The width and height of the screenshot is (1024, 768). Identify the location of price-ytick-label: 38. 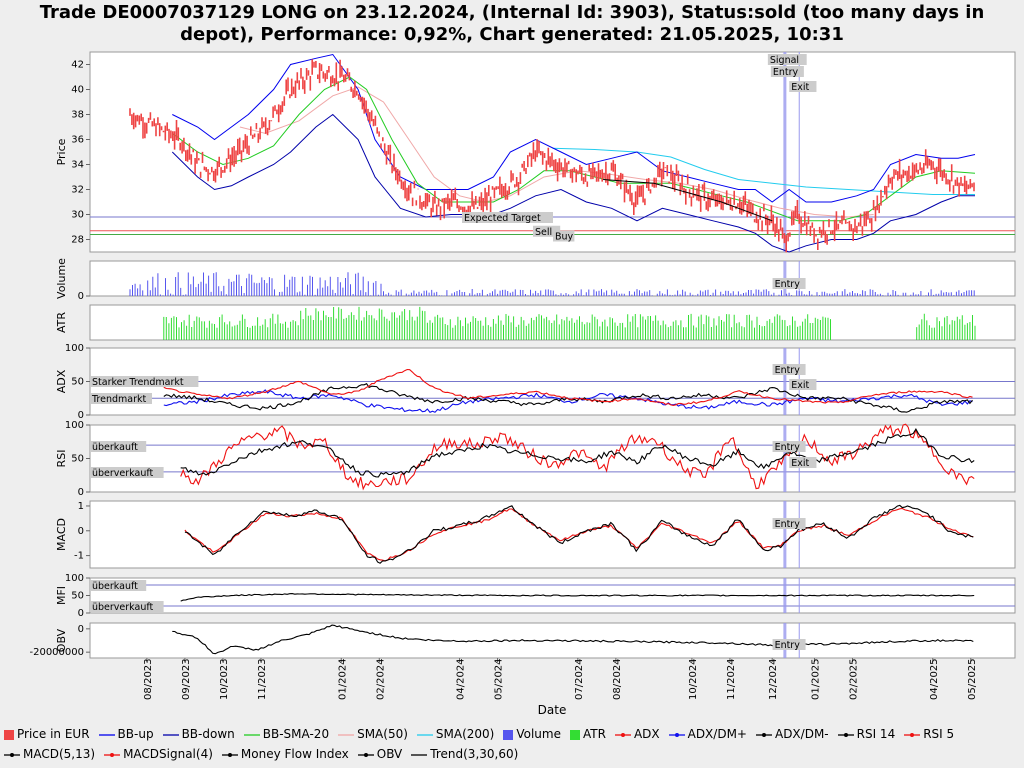
(77, 115).